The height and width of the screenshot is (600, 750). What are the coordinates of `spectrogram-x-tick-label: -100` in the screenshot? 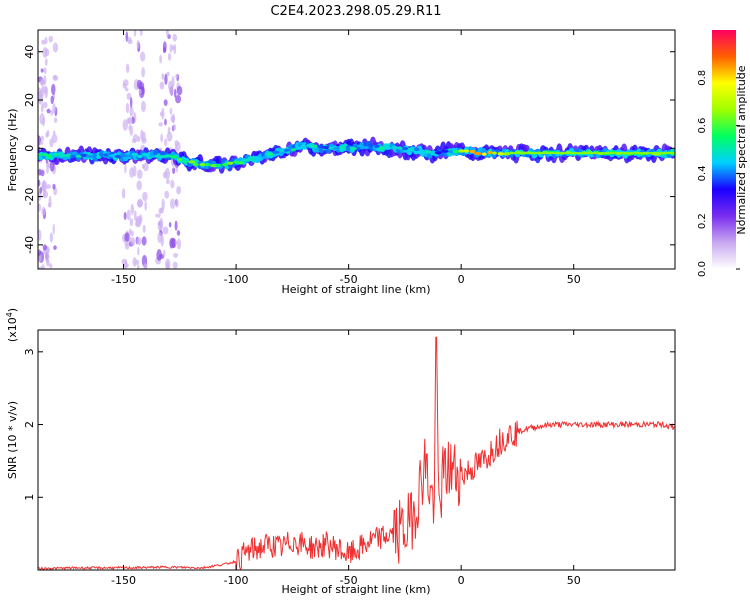 It's located at (236, 279).